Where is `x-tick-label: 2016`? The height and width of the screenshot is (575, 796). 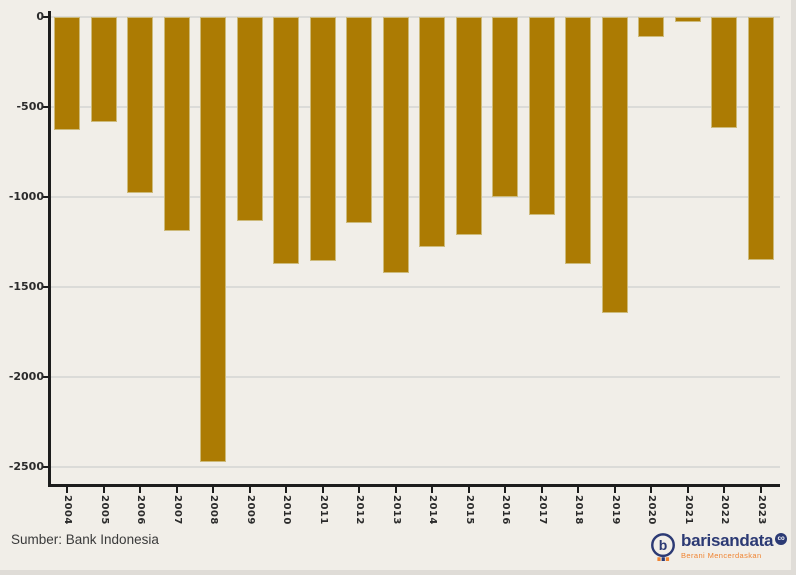 x-tick-label: 2016 is located at coordinates (505, 510).